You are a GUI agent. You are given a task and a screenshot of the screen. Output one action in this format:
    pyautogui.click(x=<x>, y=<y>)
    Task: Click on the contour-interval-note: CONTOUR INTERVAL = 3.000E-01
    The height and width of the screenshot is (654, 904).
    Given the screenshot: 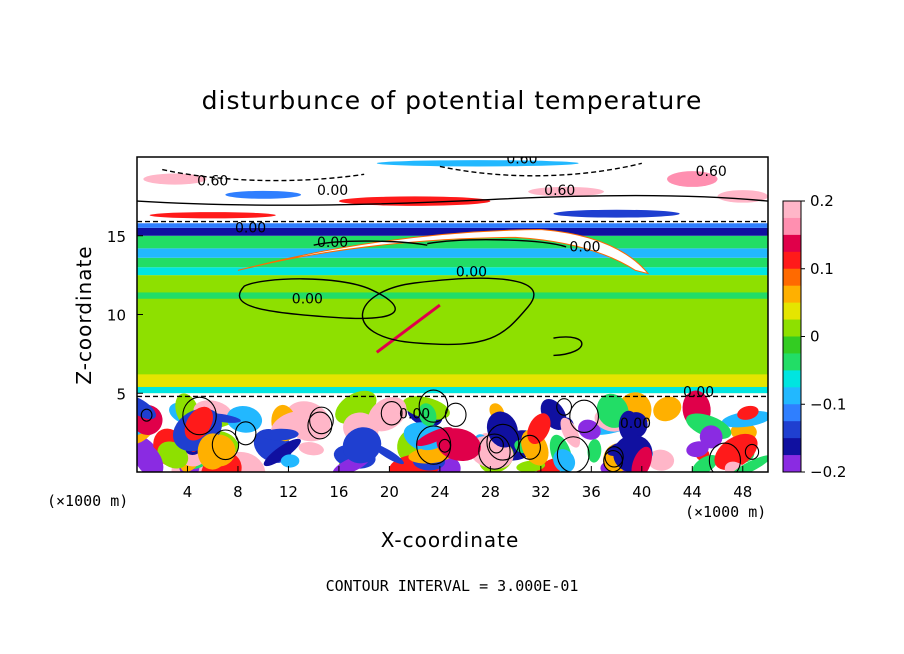 What is the action you would take?
    pyautogui.click(x=452, y=586)
    